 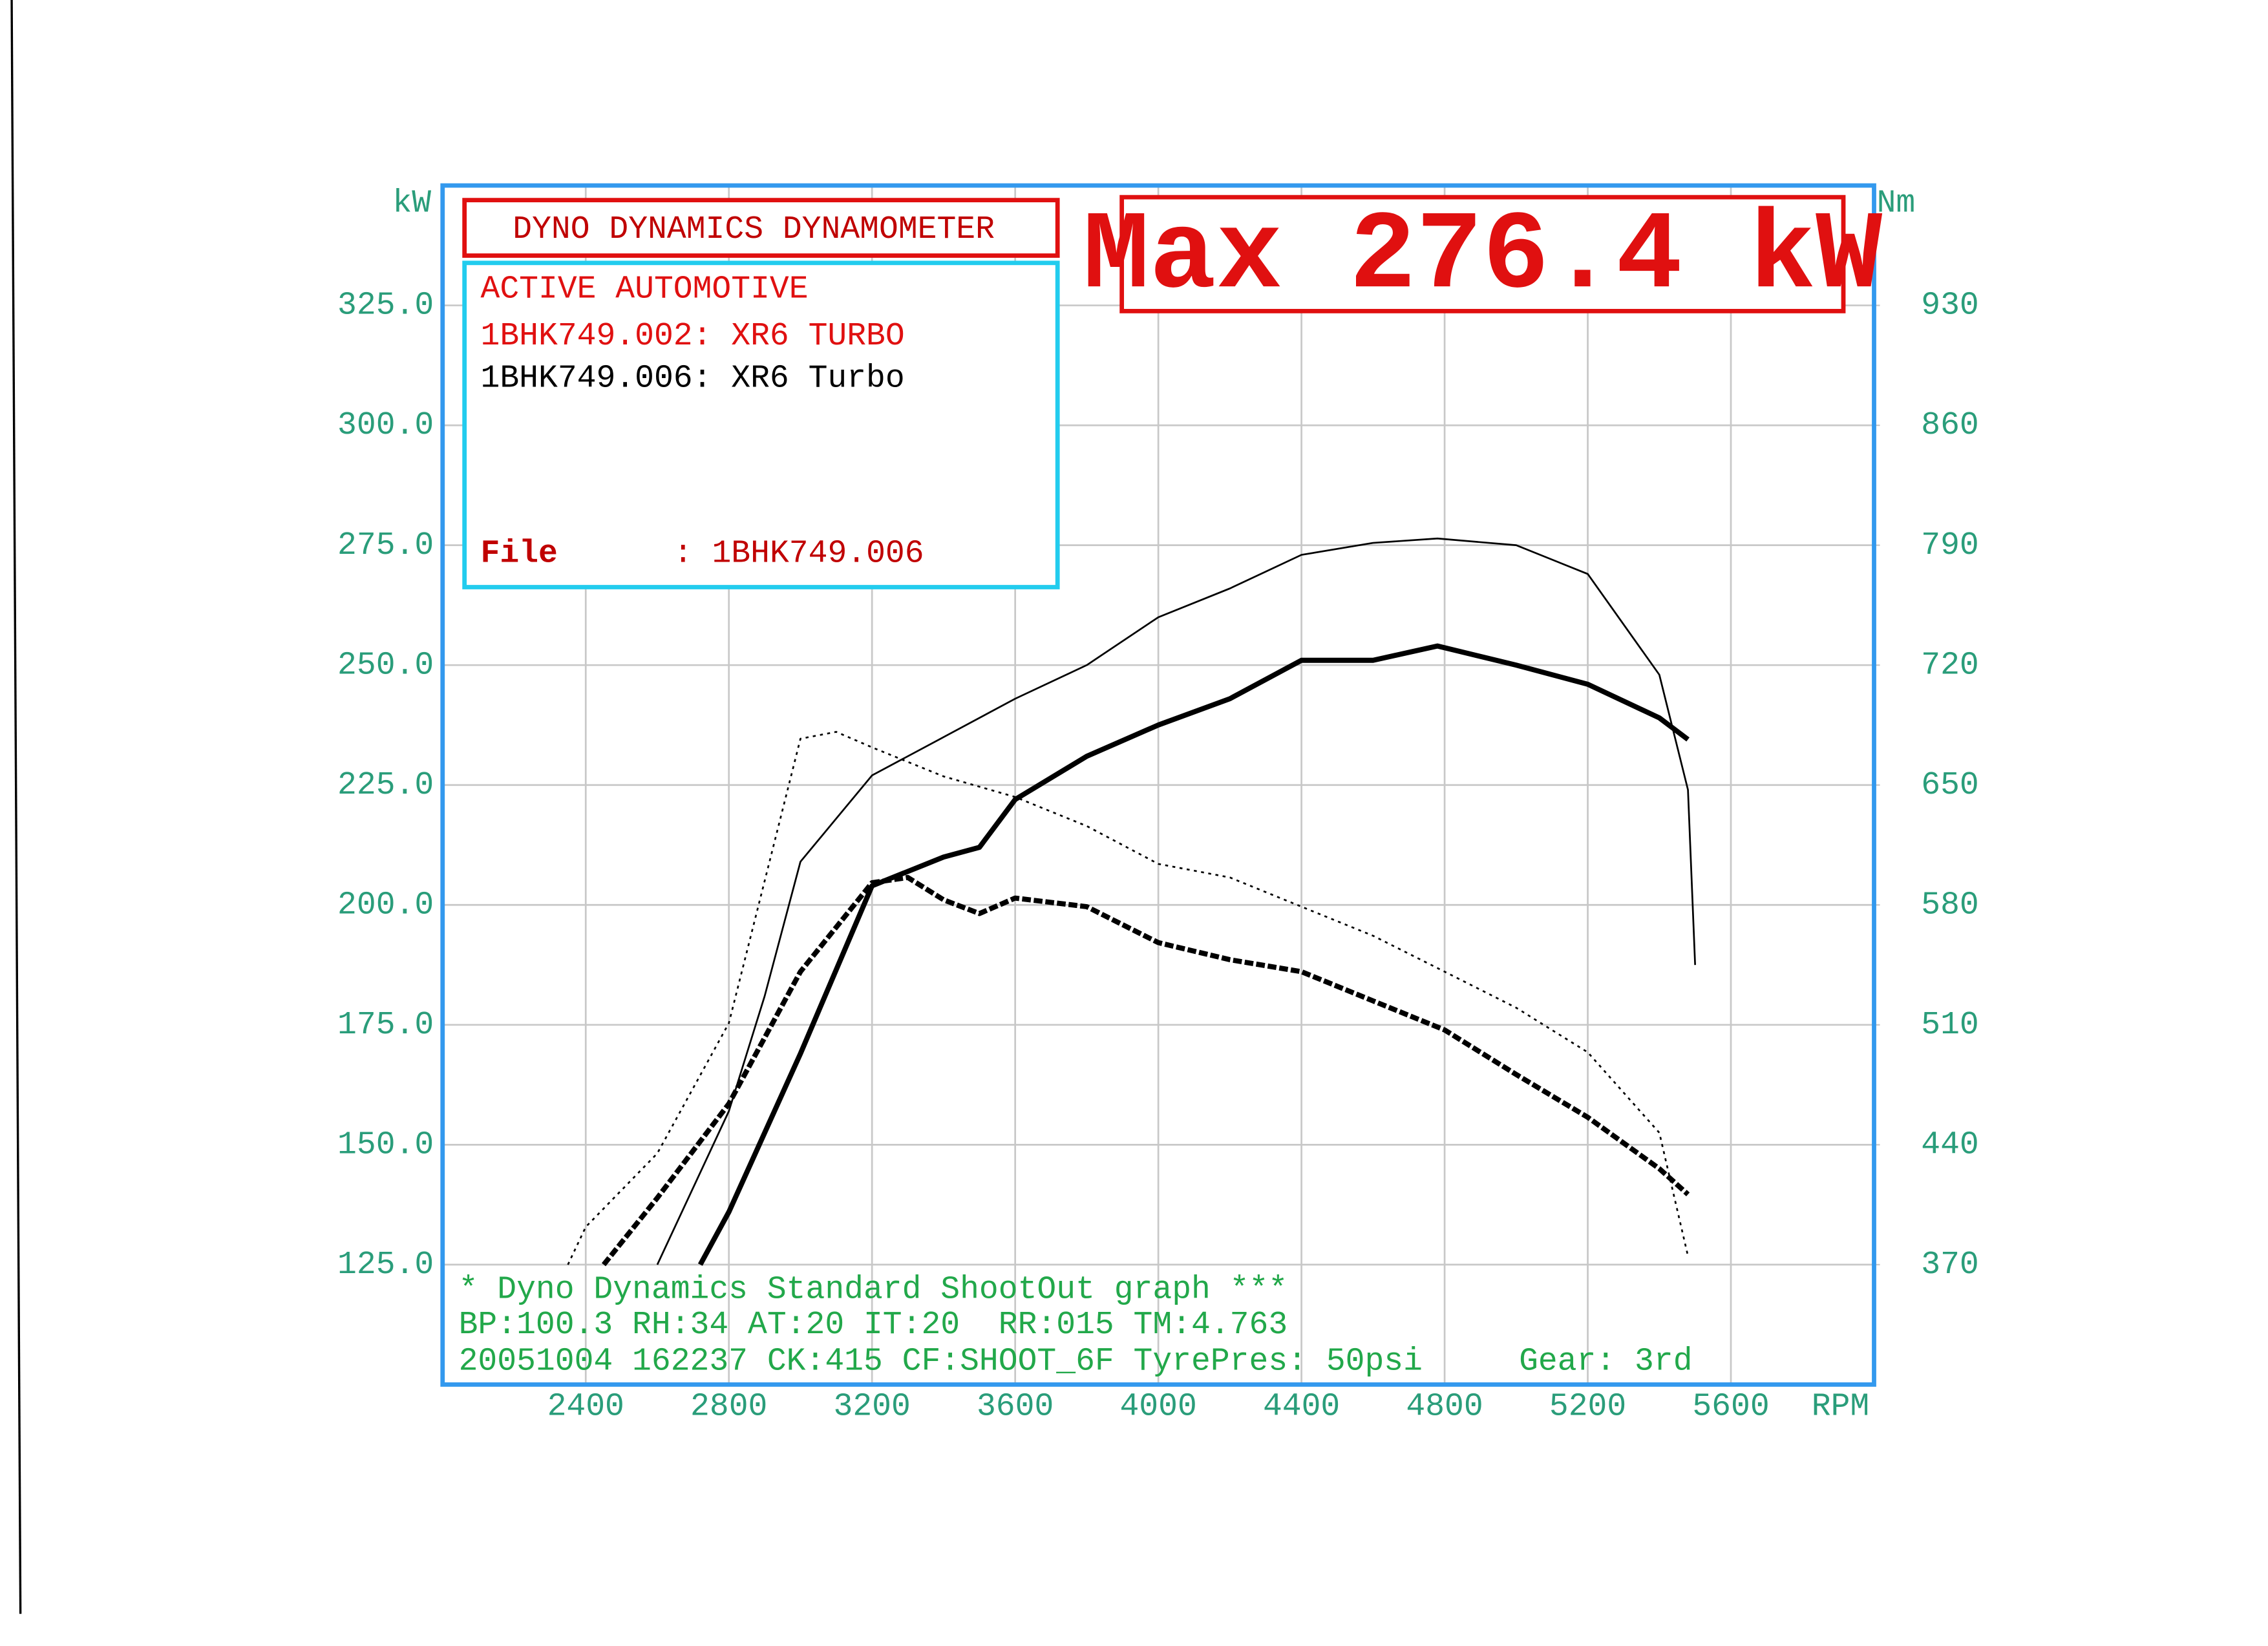 What do you see at coordinates (1950, 1025) in the screenshot?
I see `y2-tick-label: 510` at bounding box center [1950, 1025].